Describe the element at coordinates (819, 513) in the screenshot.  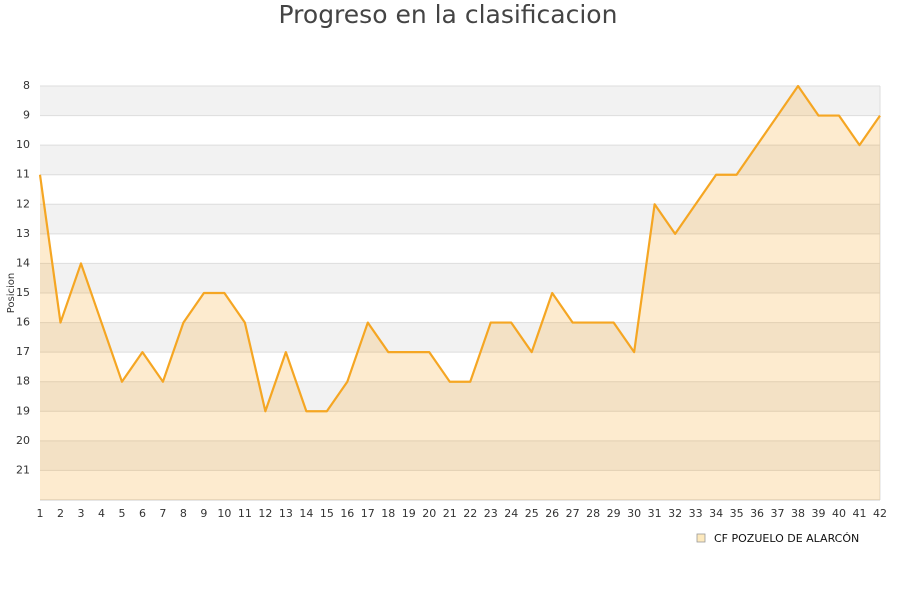
I see `x-tick-label: 39` at that location.